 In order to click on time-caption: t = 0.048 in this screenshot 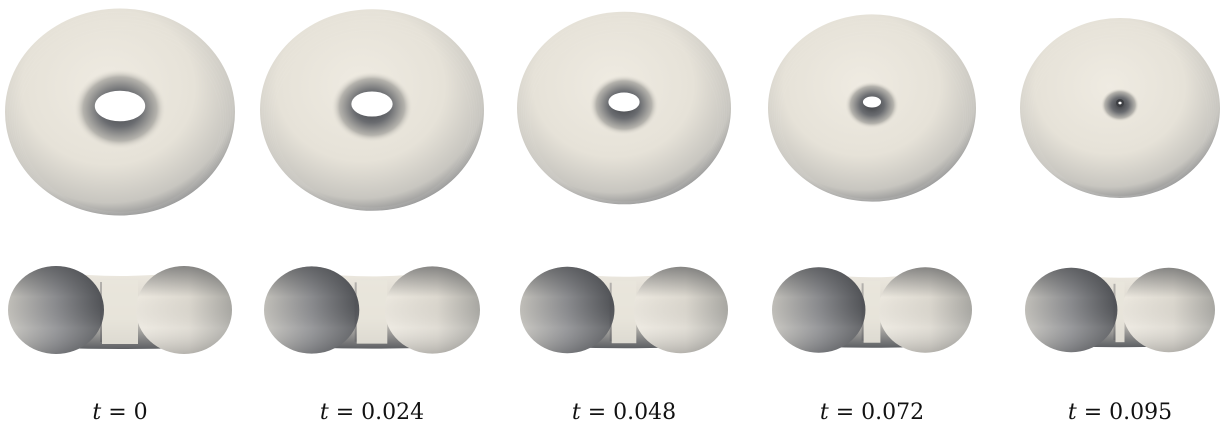, I will do `click(624, 413)`.